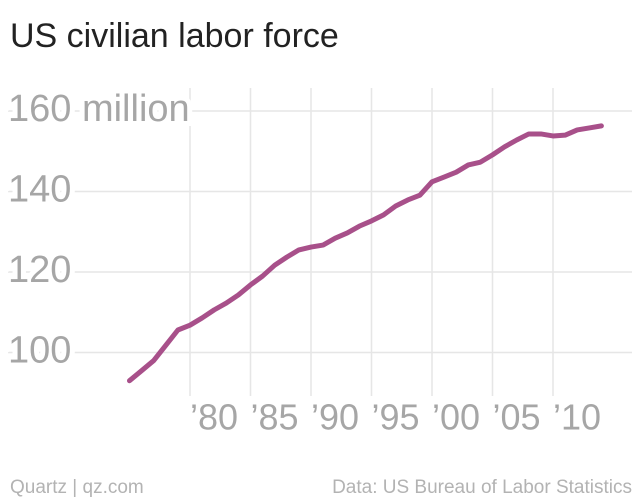 The image size is (640, 500). What do you see at coordinates (39, 190) in the screenshot?
I see `y-tick-label: 140` at bounding box center [39, 190].